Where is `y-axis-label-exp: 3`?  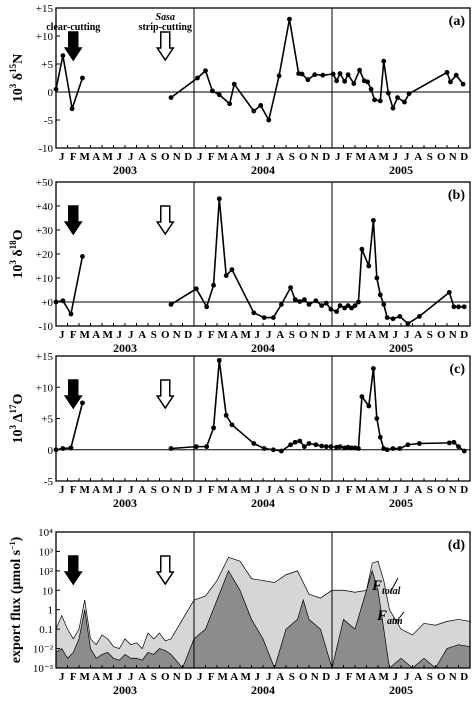
y-axis-label-exp: 3 is located at coordinates (13, 85).